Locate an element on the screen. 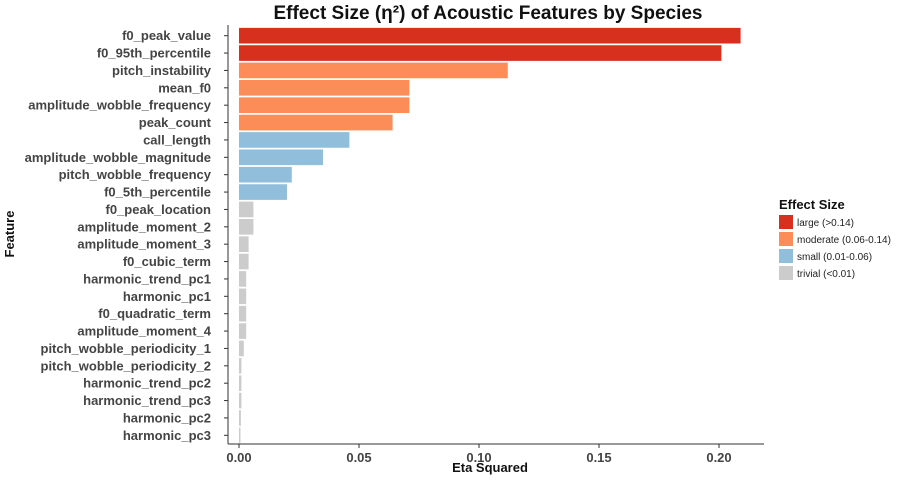  legend-title: Effect Size is located at coordinates (812, 204).